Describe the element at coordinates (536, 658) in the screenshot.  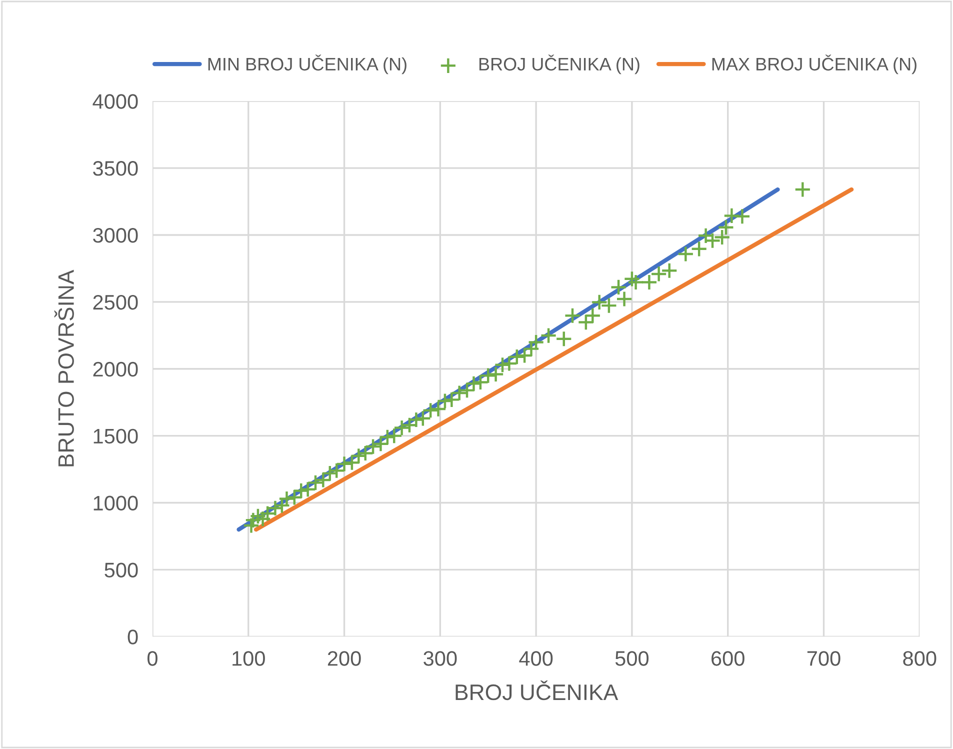
I see `x-tick-label: 400` at that location.